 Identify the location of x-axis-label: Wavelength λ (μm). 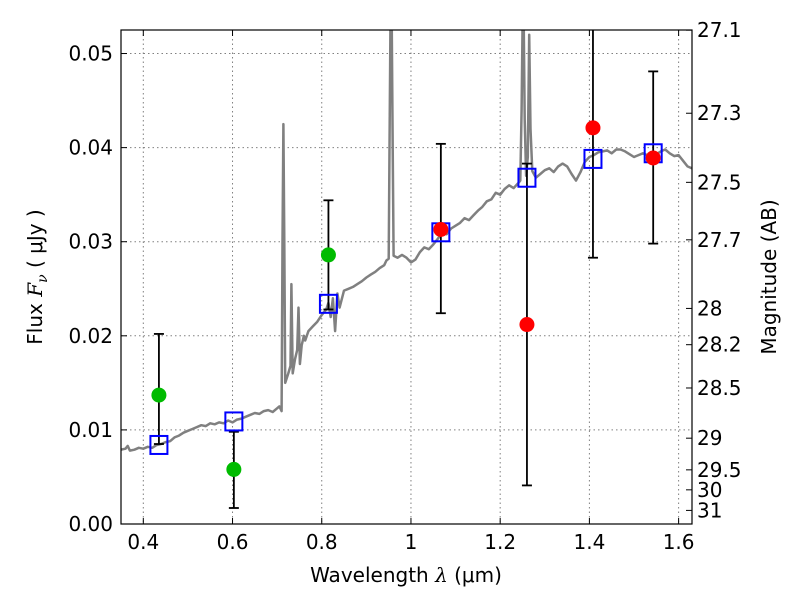
(406, 575).